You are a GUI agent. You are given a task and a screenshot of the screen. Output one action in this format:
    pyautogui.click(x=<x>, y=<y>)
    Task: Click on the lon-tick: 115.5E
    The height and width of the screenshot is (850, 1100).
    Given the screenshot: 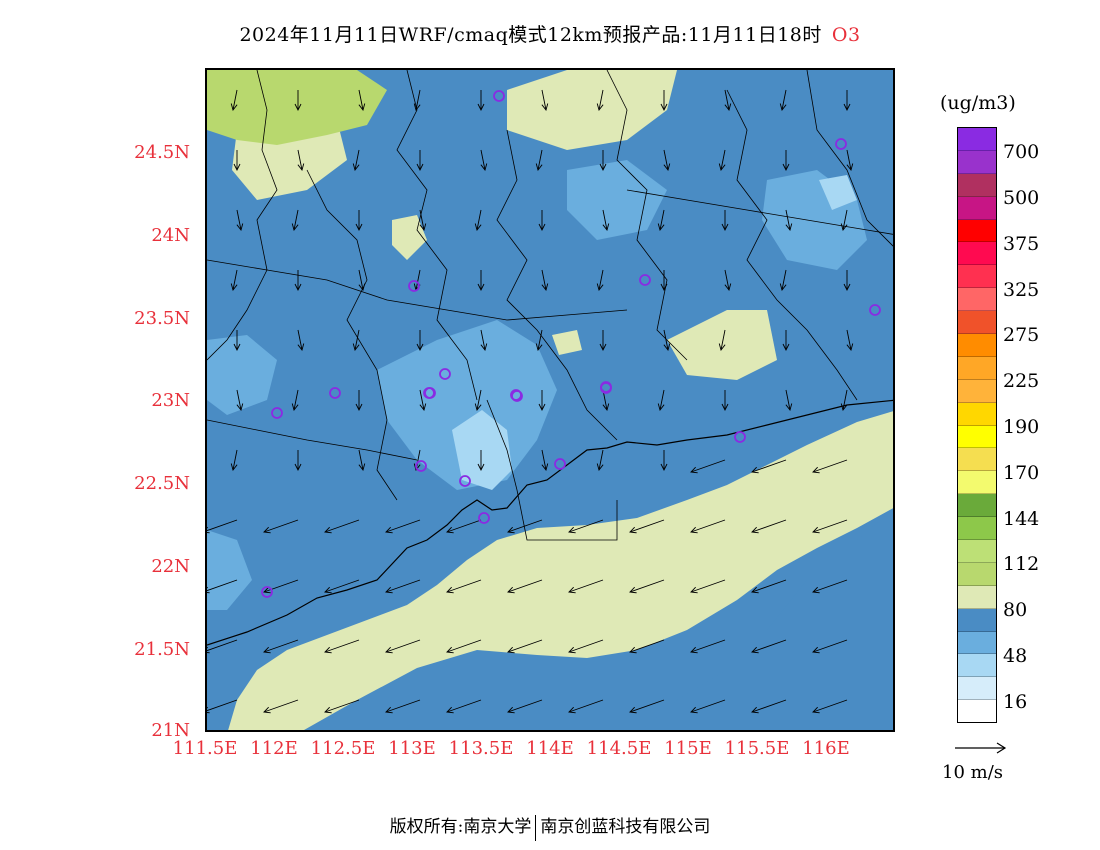 What is the action you would take?
    pyautogui.click(x=757, y=748)
    